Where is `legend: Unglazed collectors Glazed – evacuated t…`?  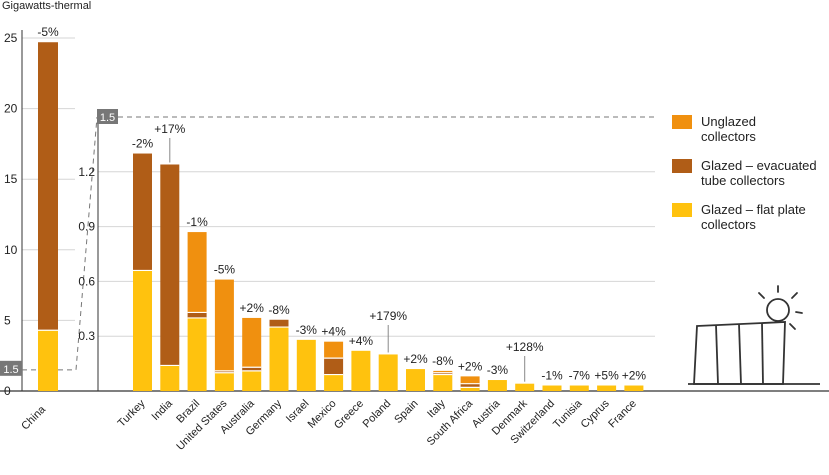
legend: Unglazed collectors Glazed – evacuated t… is located at coordinates (747, 180).